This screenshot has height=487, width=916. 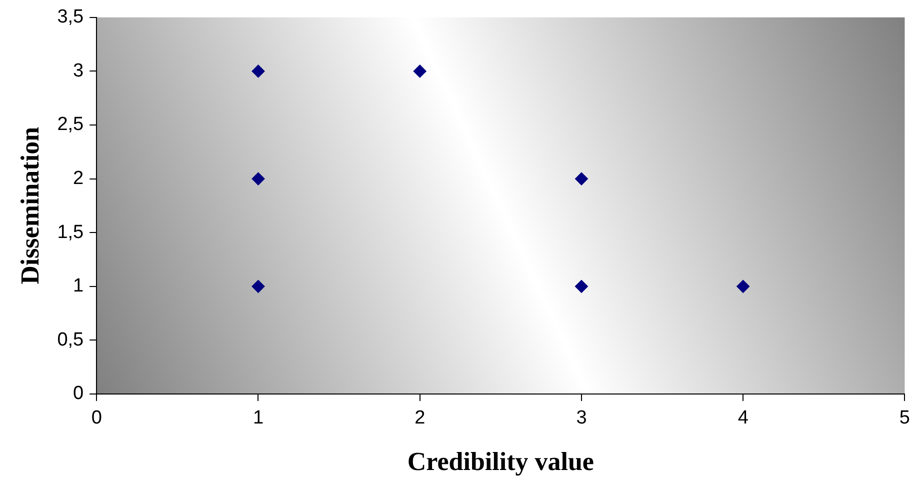 What do you see at coordinates (78, 179) in the screenshot?
I see `y-tick-label: 2` at bounding box center [78, 179].